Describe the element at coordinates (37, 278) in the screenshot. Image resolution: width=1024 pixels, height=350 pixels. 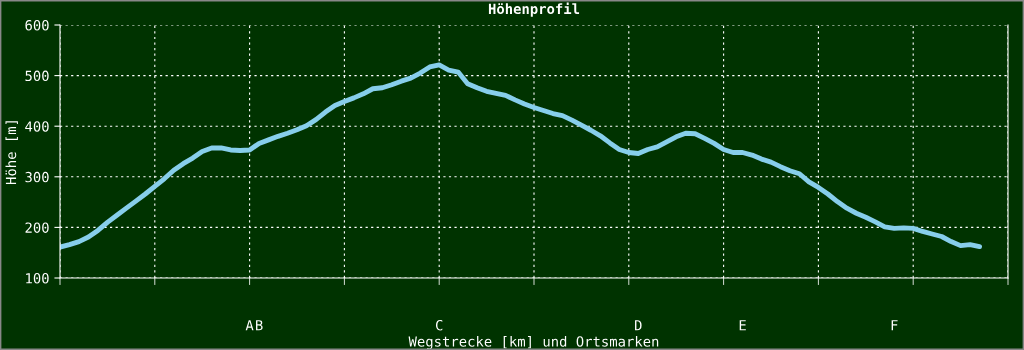
I see `y-tick-label: 100` at that location.